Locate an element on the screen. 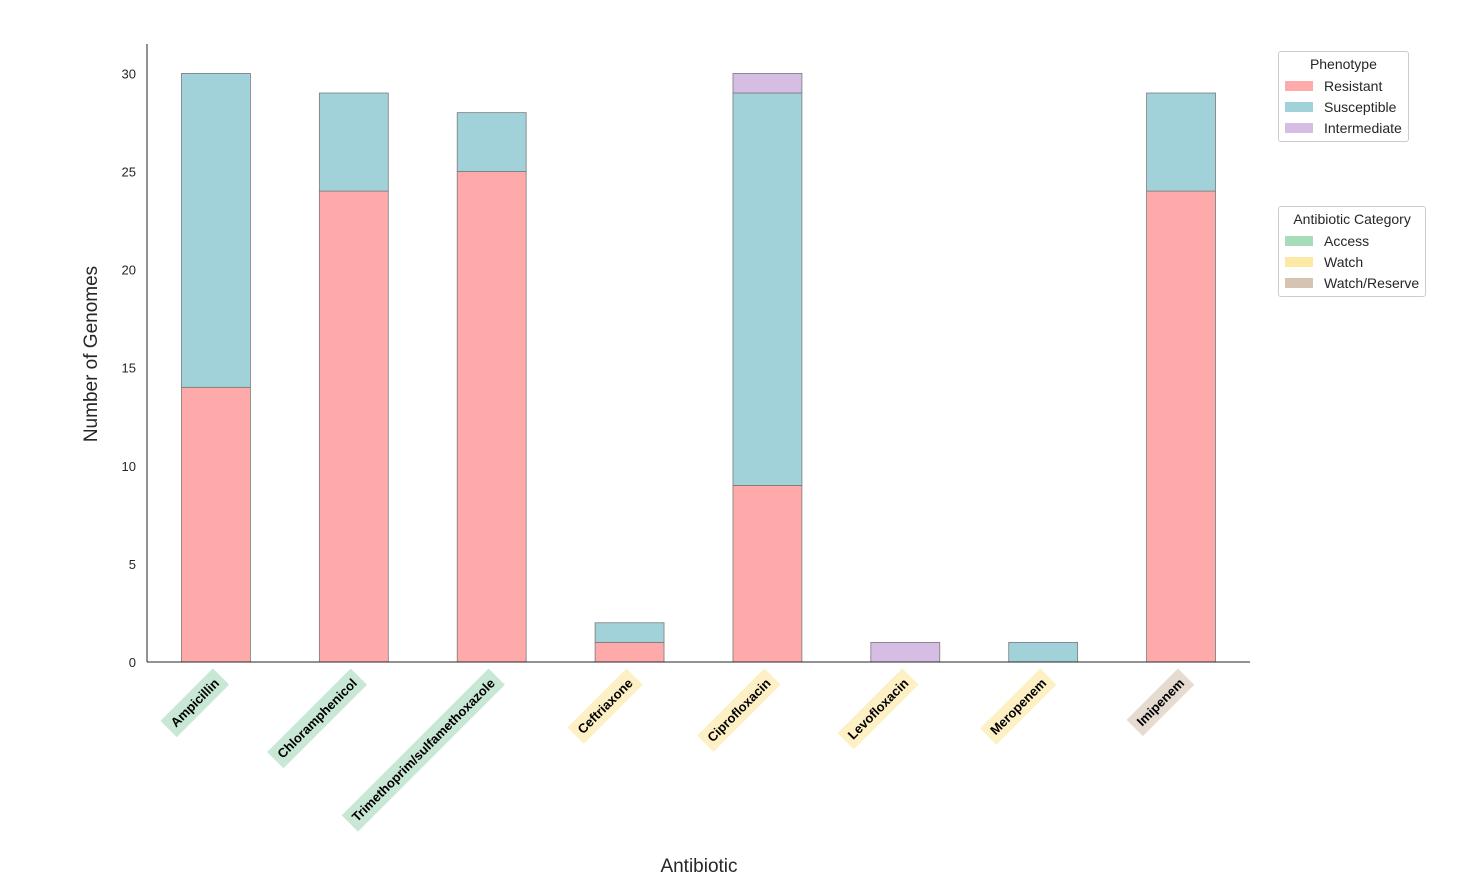 This screenshot has width=1470, height=883. legend-swatch-watch is located at coordinates (1299, 261).